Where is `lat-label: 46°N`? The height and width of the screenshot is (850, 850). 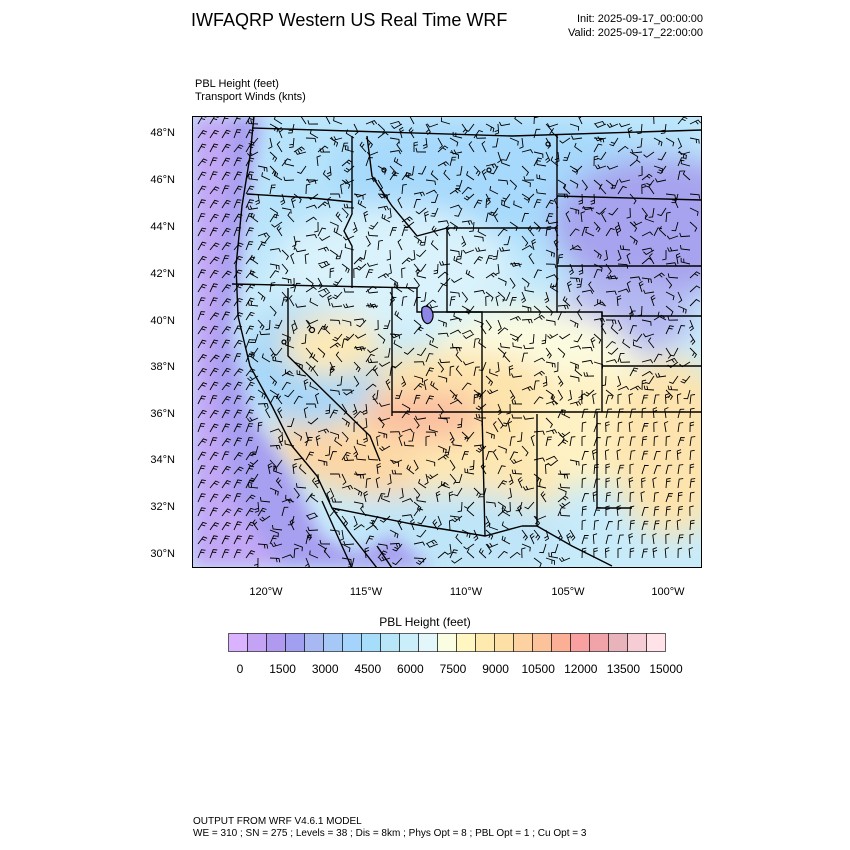
lat-label: 46°N is located at coordinates (162, 180).